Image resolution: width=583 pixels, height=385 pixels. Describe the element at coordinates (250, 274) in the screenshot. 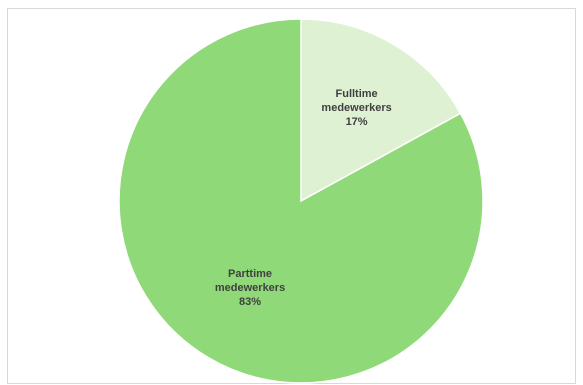

I see `slice-label-line: Parttime` at that location.